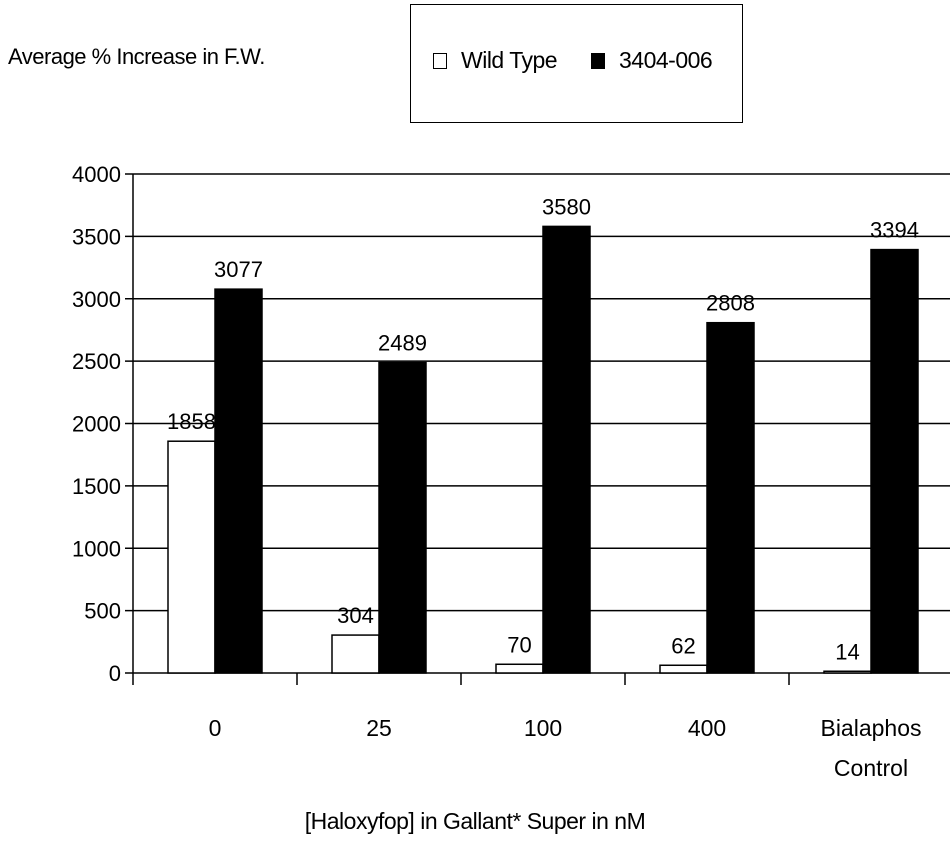  Describe the element at coordinates (191, 421) in the screenshot. I see `data-label: 1858` at that location.